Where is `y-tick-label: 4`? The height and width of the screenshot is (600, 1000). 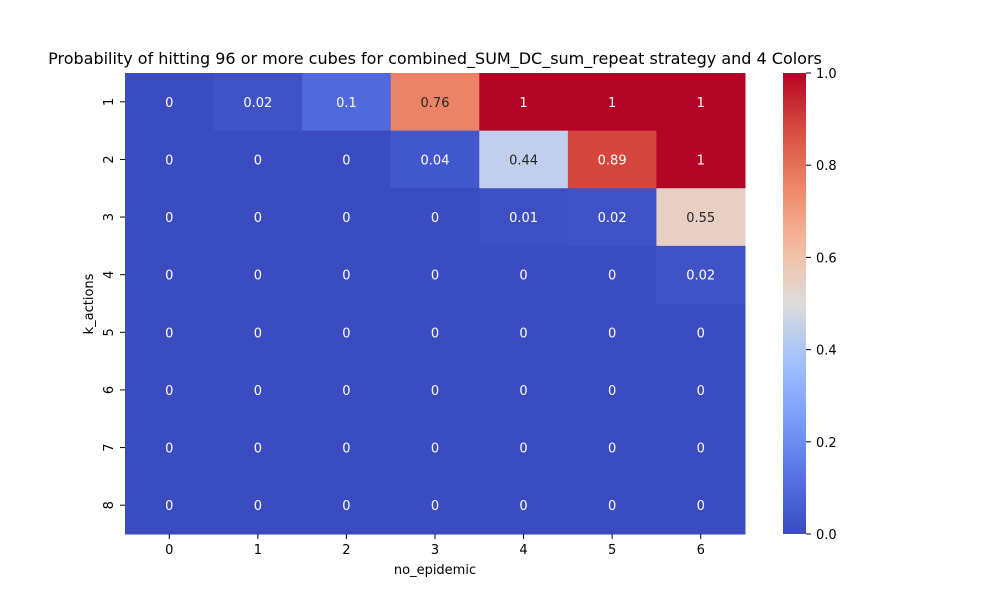 y-tick-label: 4 is located at coordinates (109, 275).